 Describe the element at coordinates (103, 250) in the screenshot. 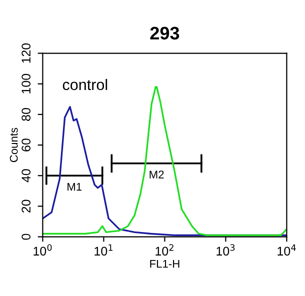

I see `x-tick-label: 10$^{1}$` at that location.